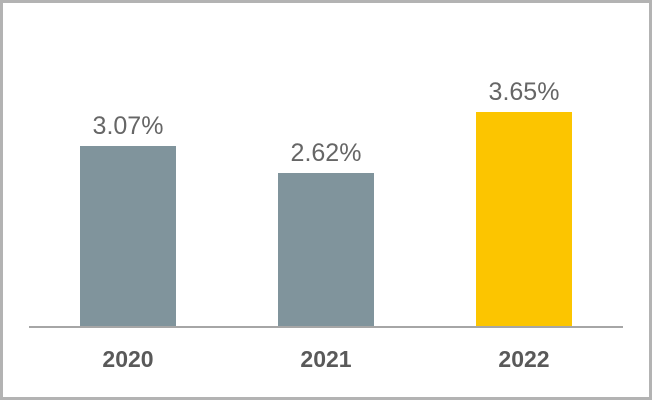 The image size is (652, 400). What do you see at coordinates (326, 249) in the screenshot?
I see `bar-2021` at bounding box center [326, 249].